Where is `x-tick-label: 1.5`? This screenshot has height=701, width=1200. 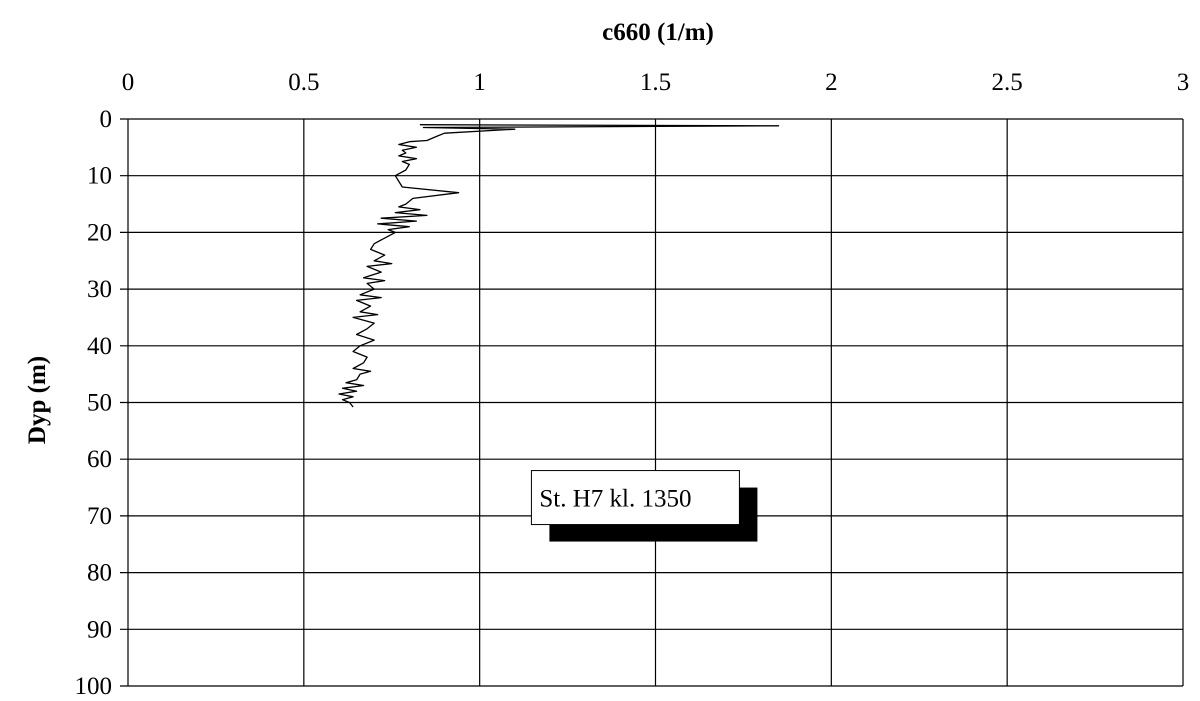 x-tick-label: 1.5 is located at coordinates (655, 82).